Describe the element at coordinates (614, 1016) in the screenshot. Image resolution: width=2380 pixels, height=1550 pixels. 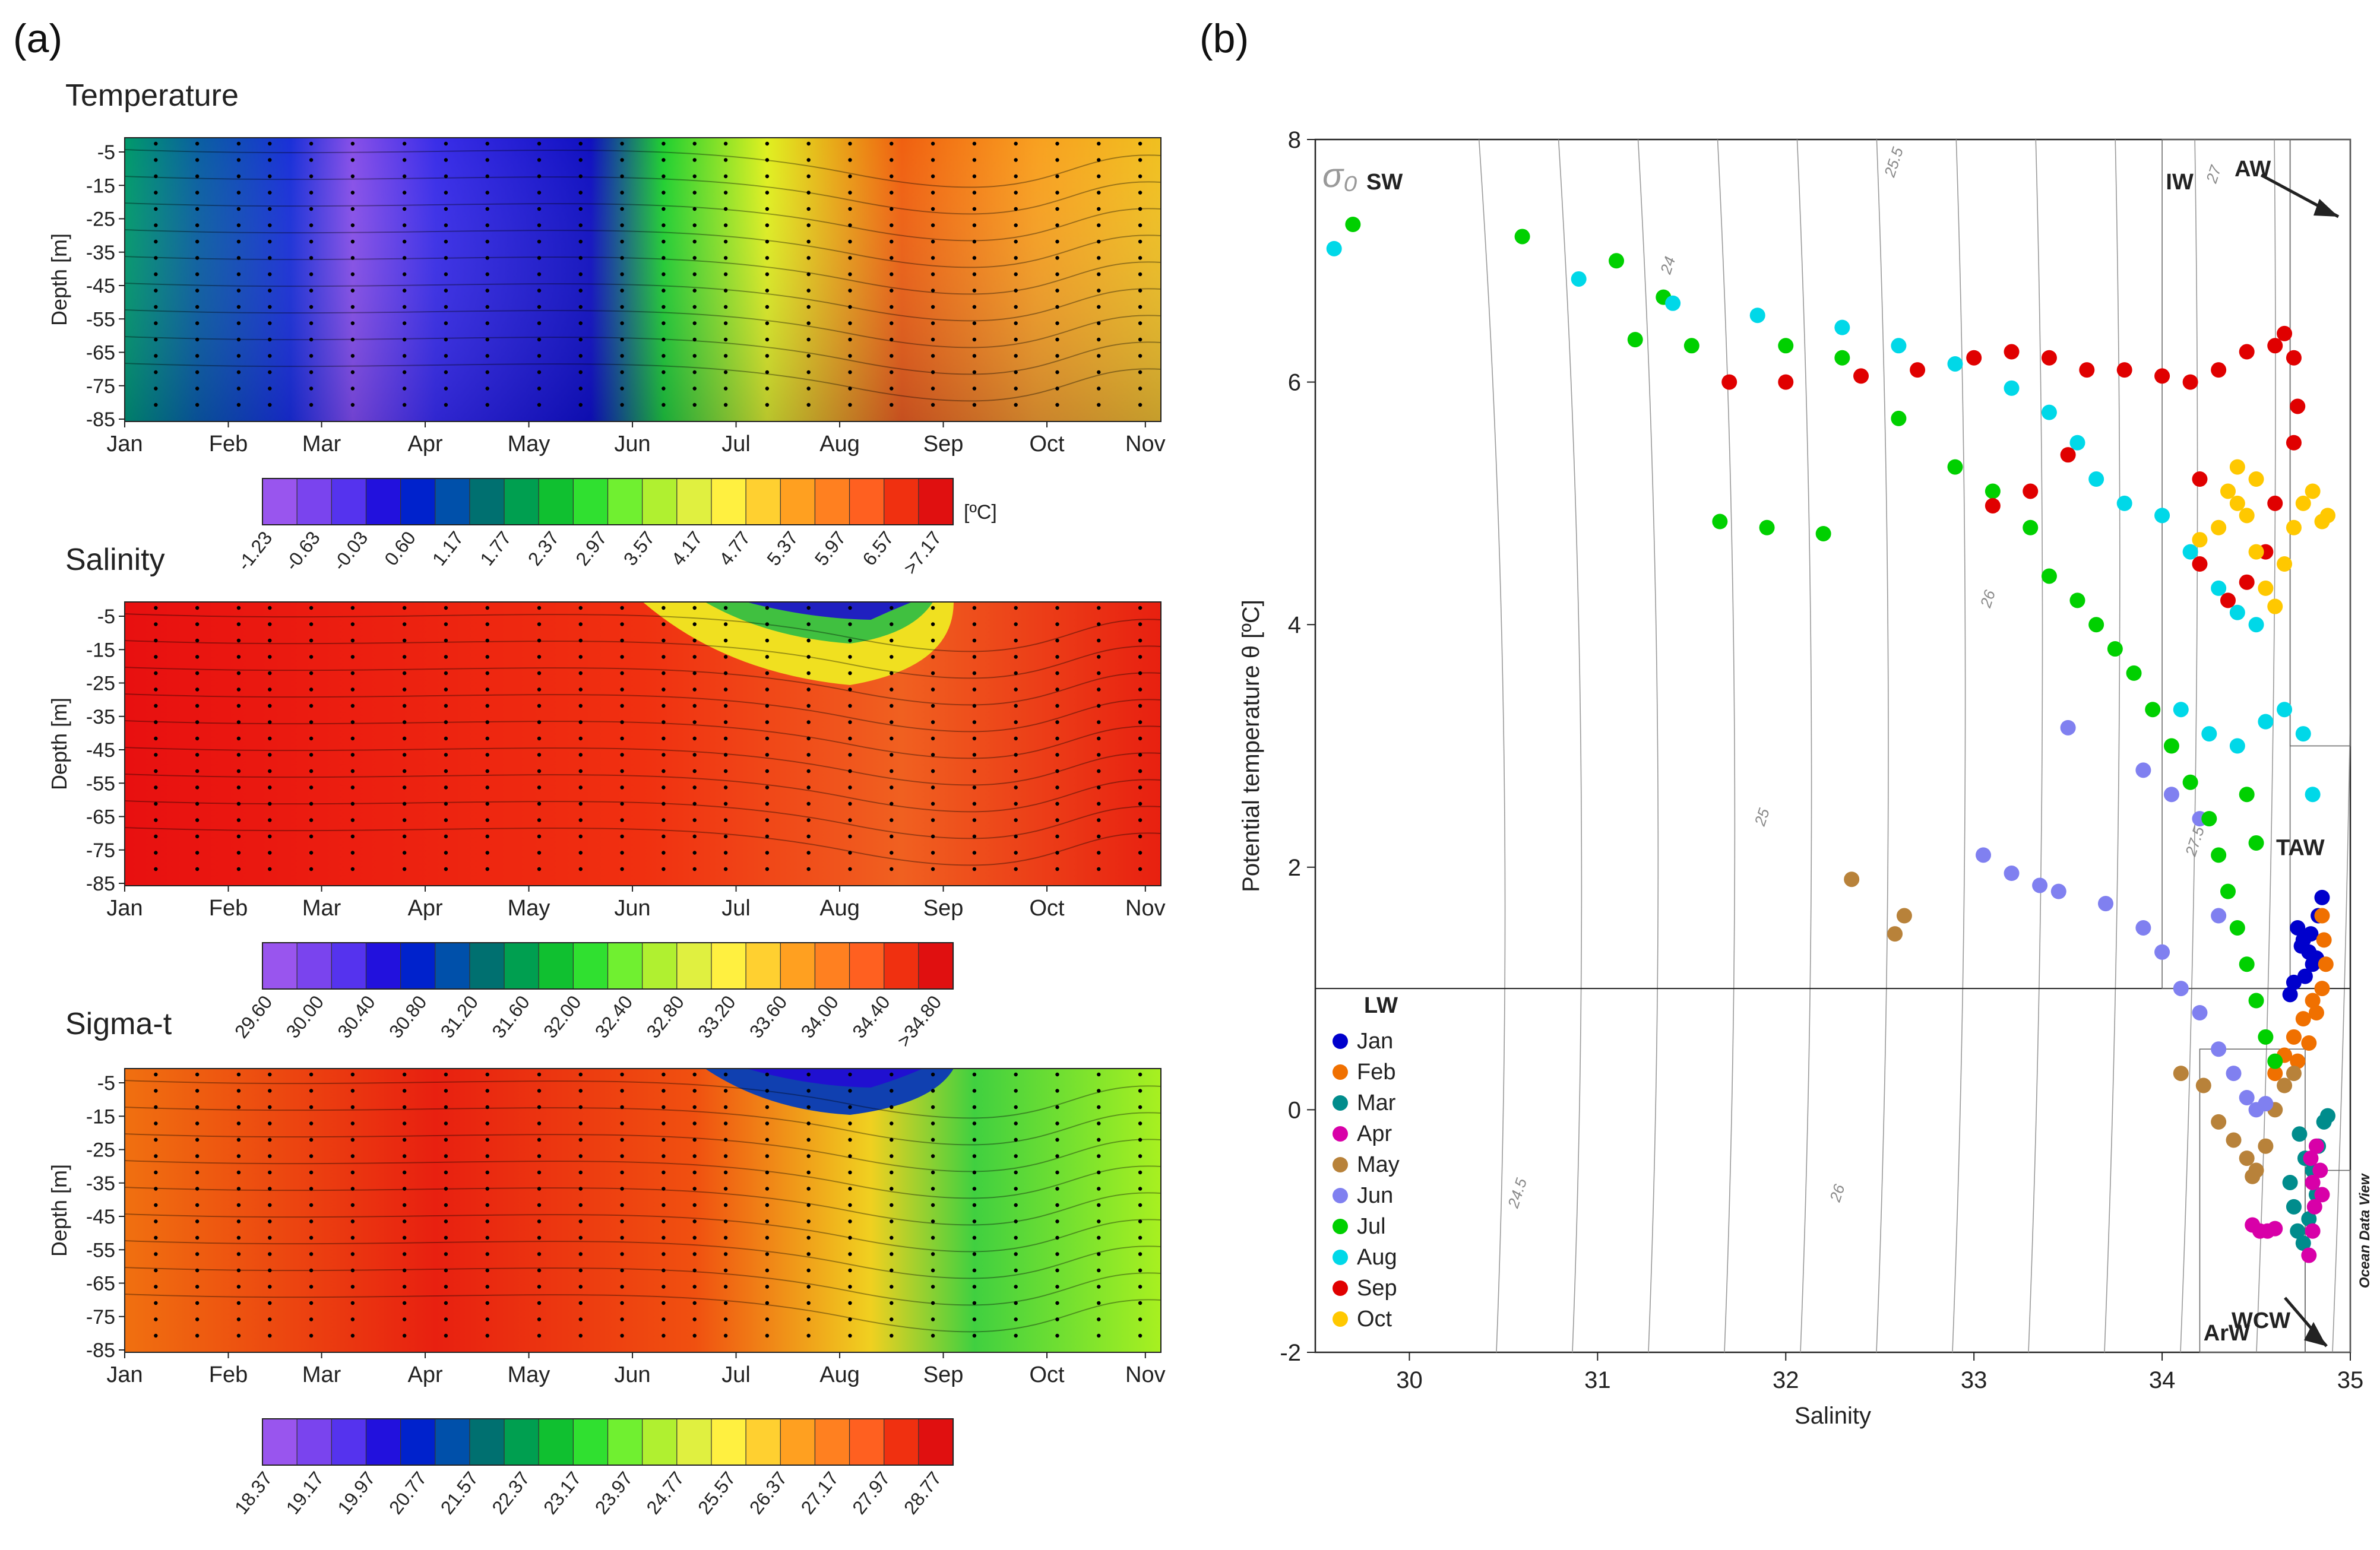
I see `colorbar-tick-label: 32.40` at that location.